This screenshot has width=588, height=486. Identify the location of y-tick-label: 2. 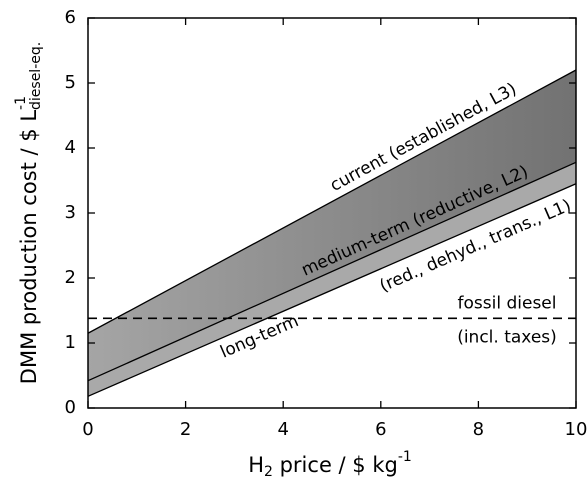
(70, 277).